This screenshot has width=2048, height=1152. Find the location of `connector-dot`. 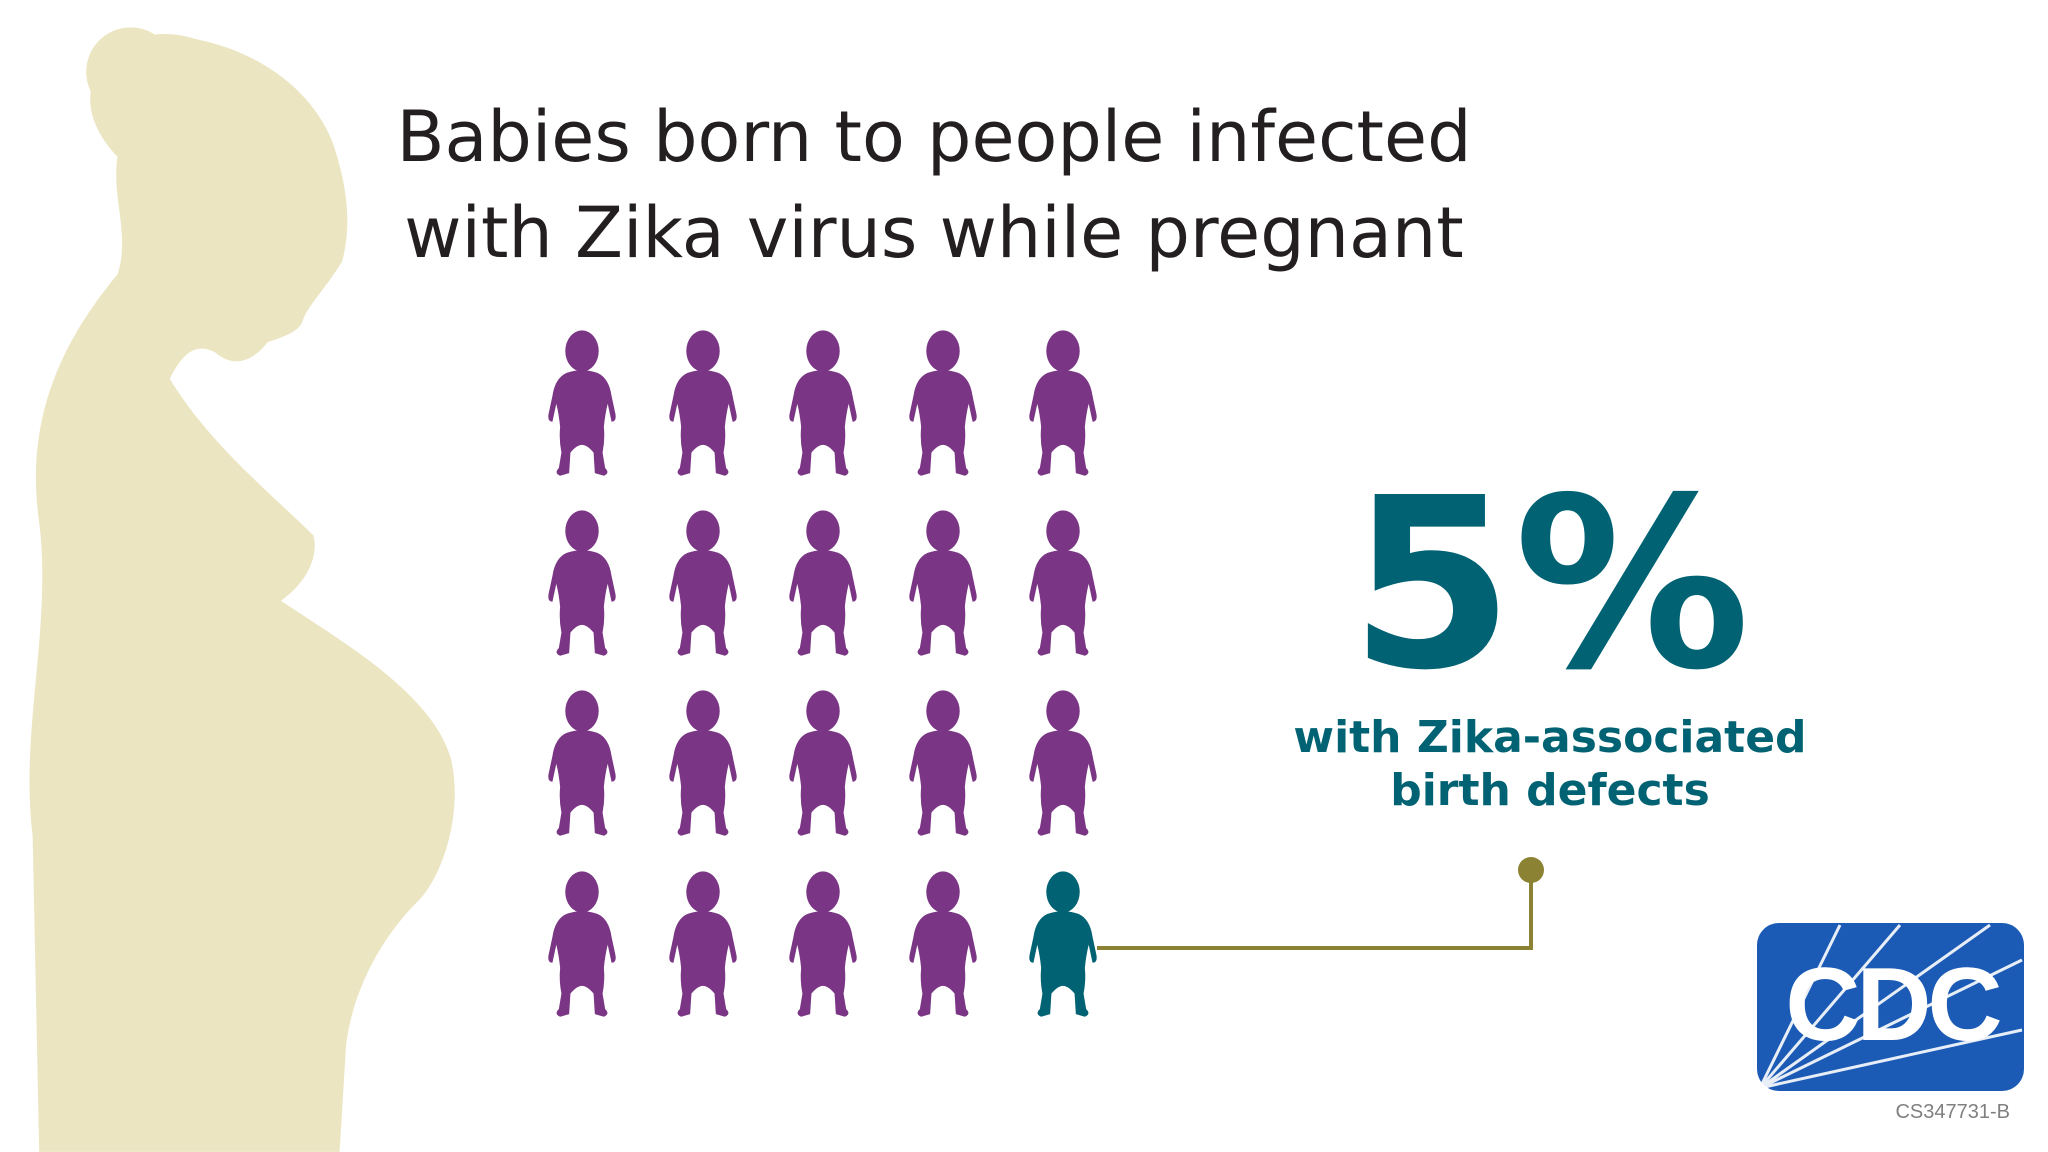

connector-dot is located at coordinates (1531, 870).